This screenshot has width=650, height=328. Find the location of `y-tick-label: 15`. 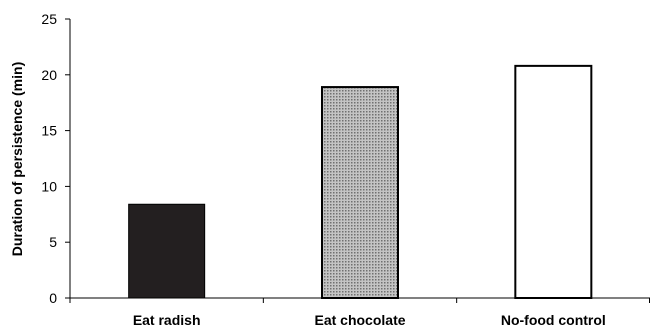

y-tick-label: 15 is located at coordinates (49, 131).